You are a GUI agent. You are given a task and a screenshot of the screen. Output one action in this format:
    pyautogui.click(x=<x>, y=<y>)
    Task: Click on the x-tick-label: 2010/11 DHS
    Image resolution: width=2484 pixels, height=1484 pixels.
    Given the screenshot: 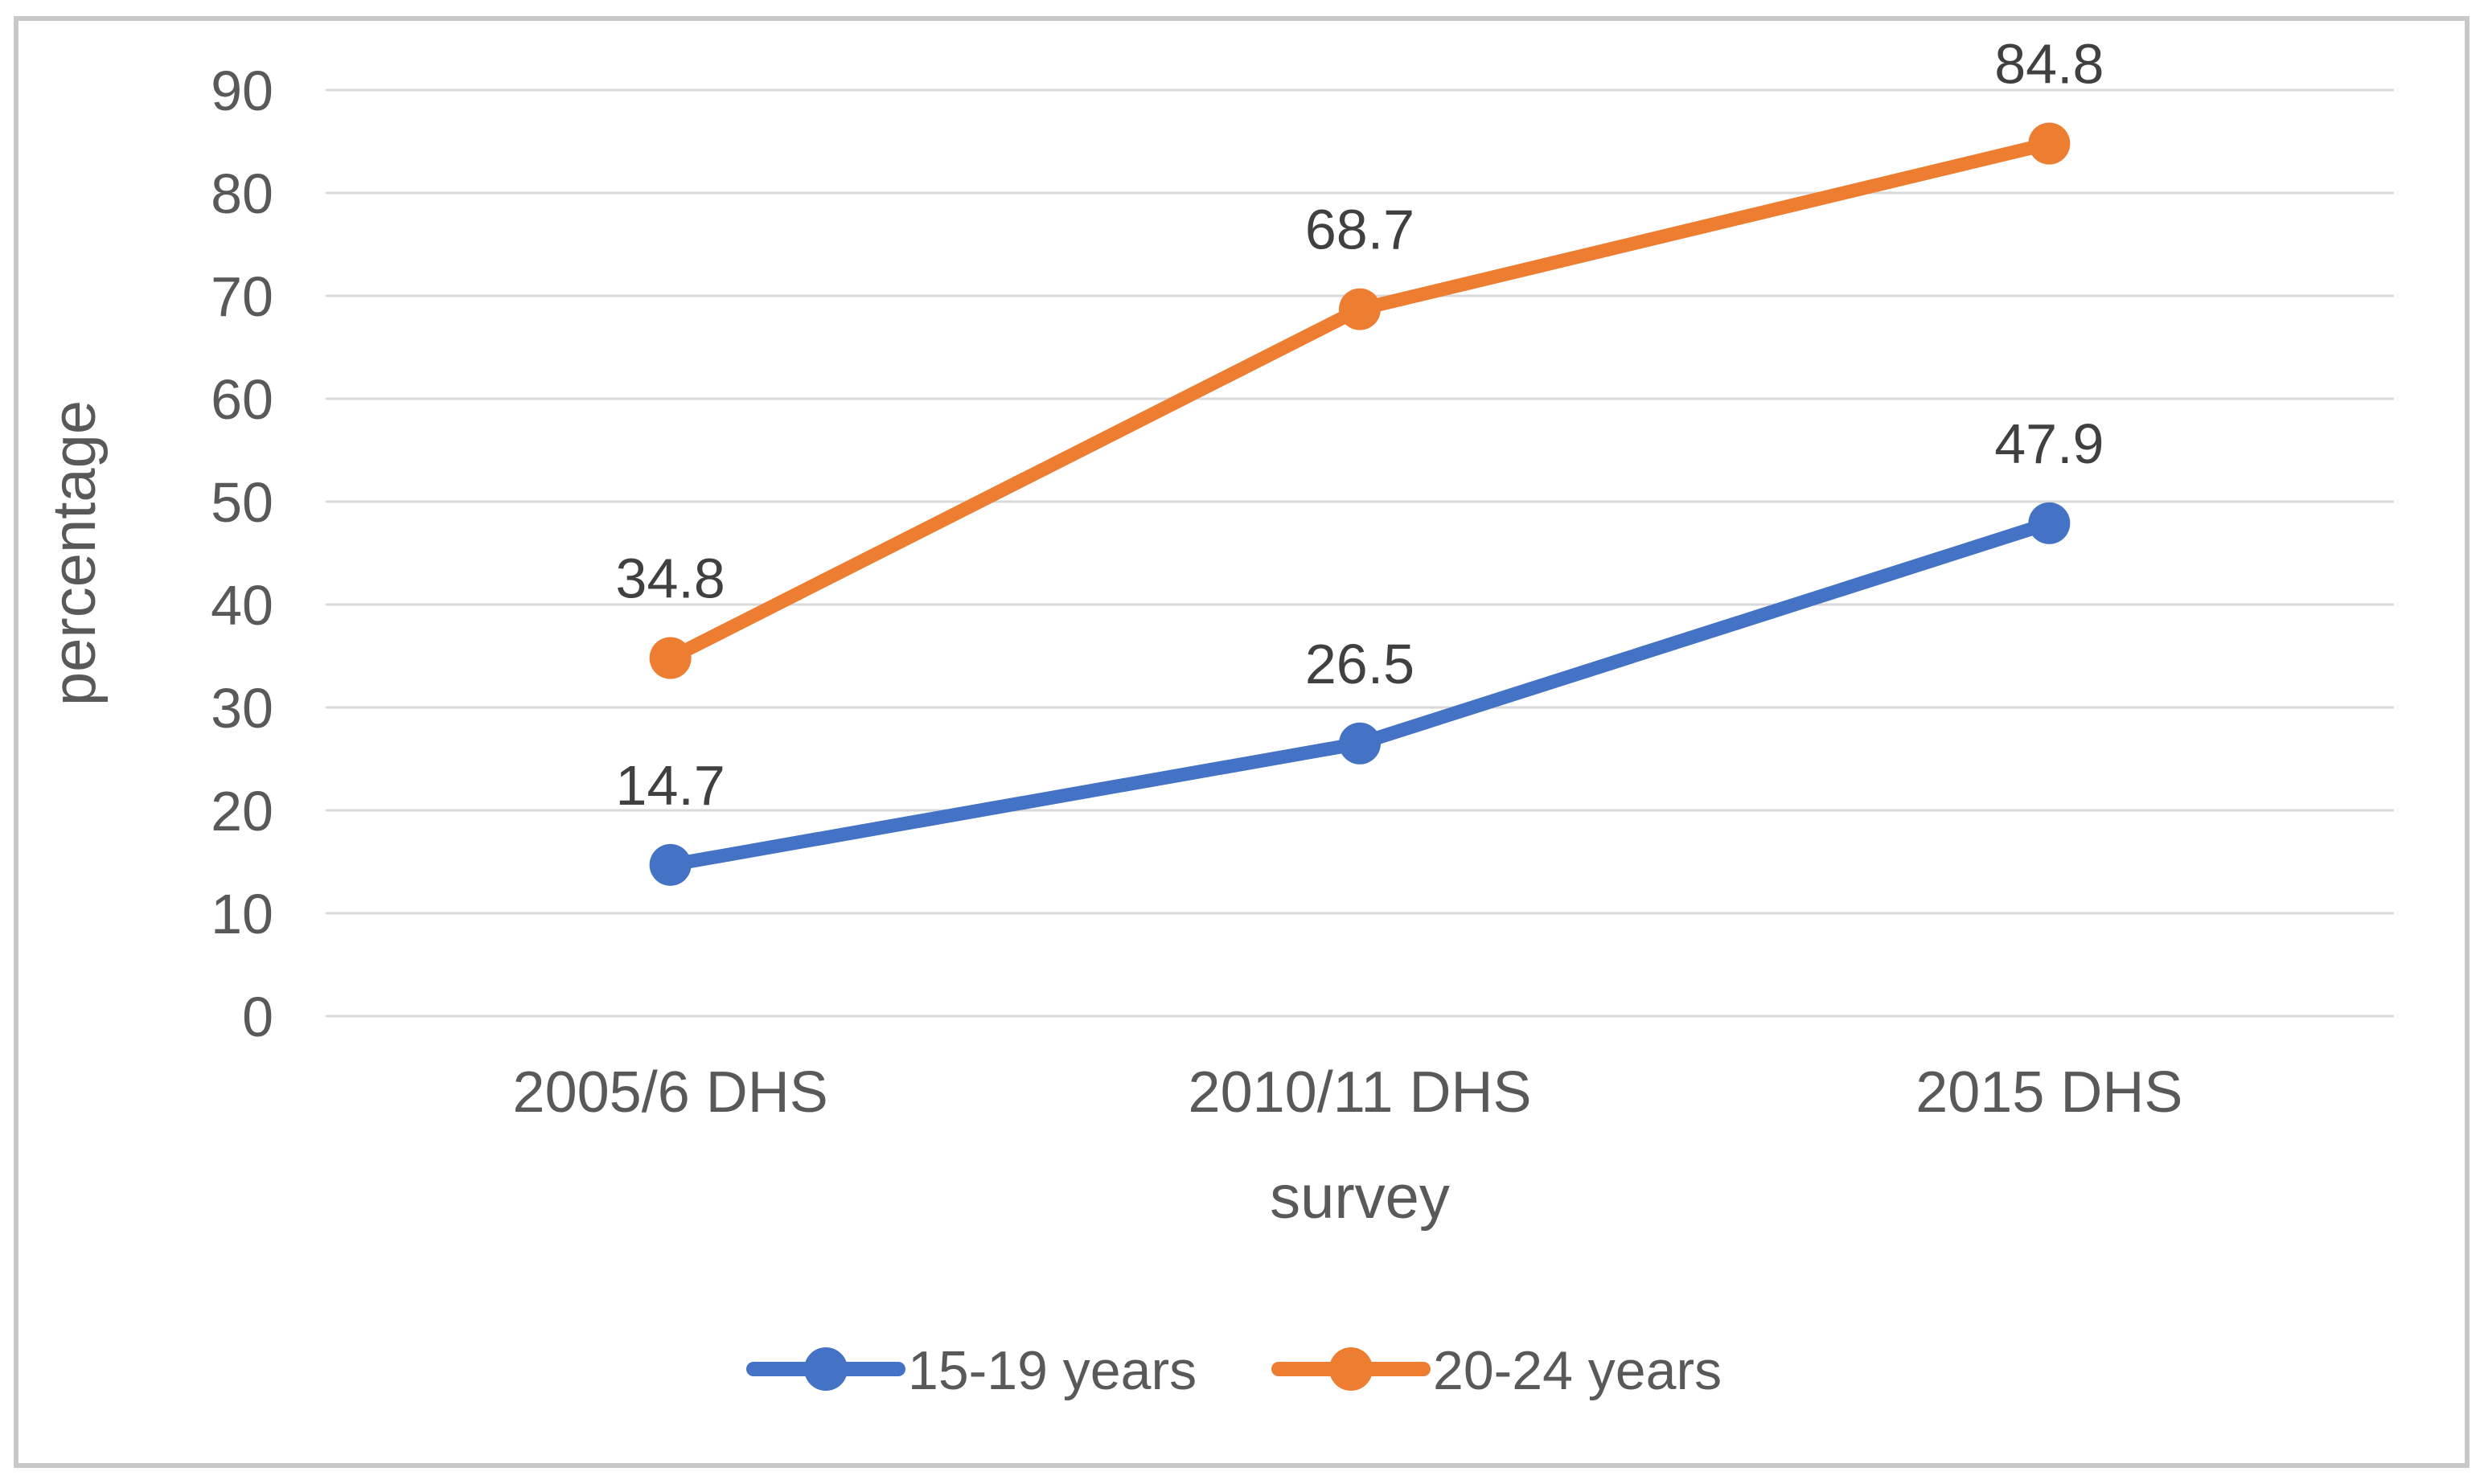 What is the action you would take?
    pyautogui.click(x=1360, y=1093)
    